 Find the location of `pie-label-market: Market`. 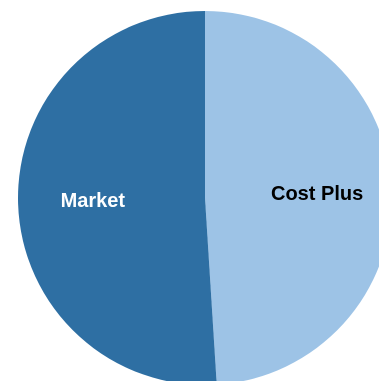

pie-label-market: Market is located at coordinates (93, 201).